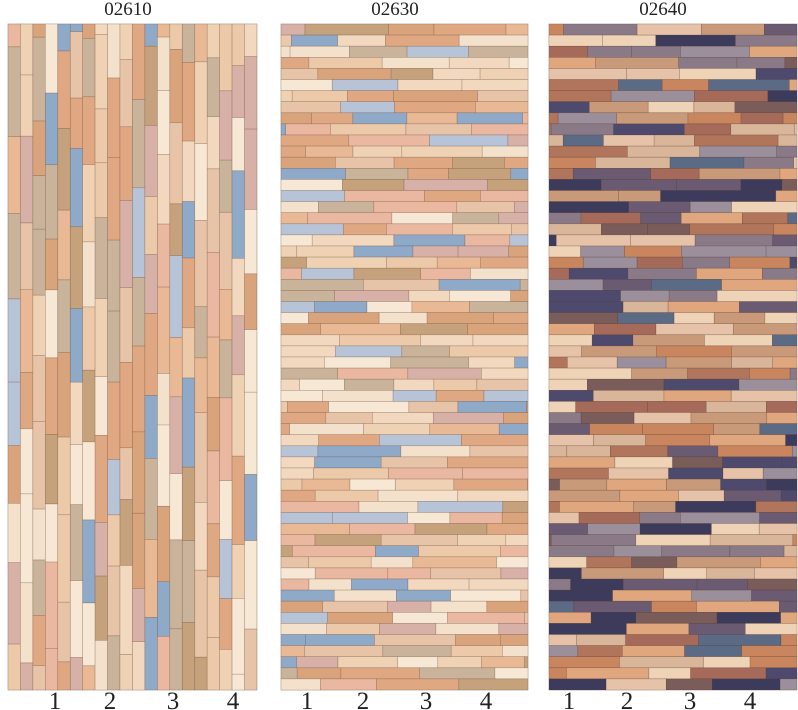 This screenshot has height=710, width=798. I want to click on panel-title: 02640, so click(663, 10).